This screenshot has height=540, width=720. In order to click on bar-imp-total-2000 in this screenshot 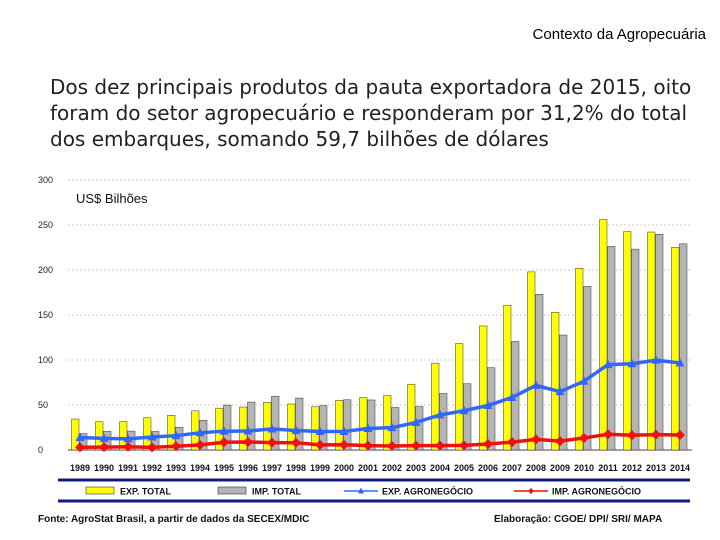, I will do `click(347, 425)`.